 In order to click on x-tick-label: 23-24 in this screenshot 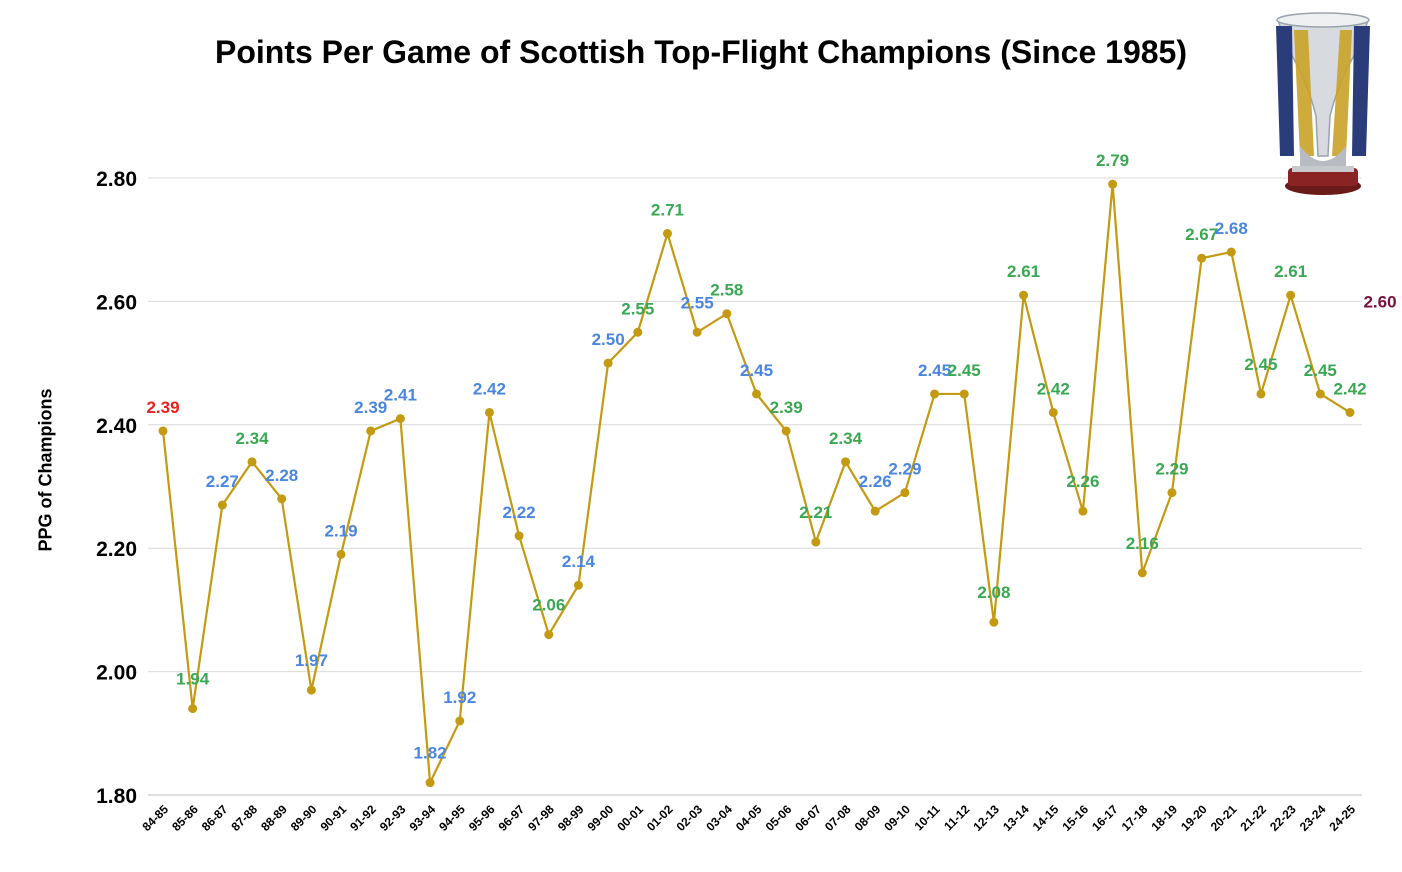, I will do `click(1313, 818)`.